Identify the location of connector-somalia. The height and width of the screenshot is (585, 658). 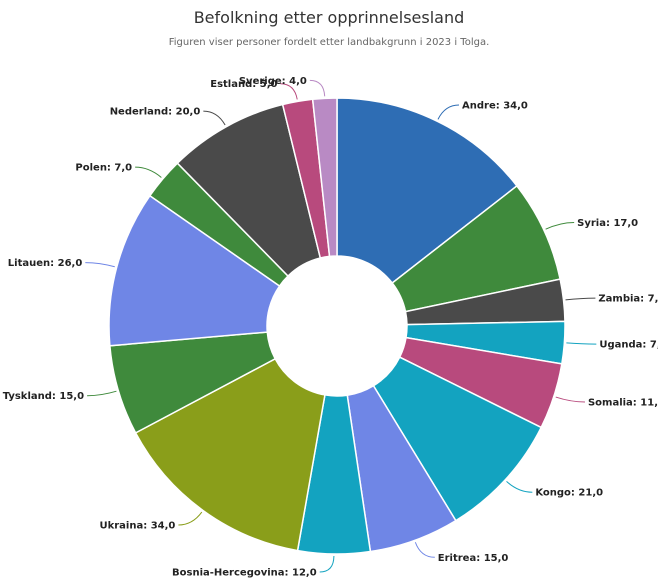
(570, 399).